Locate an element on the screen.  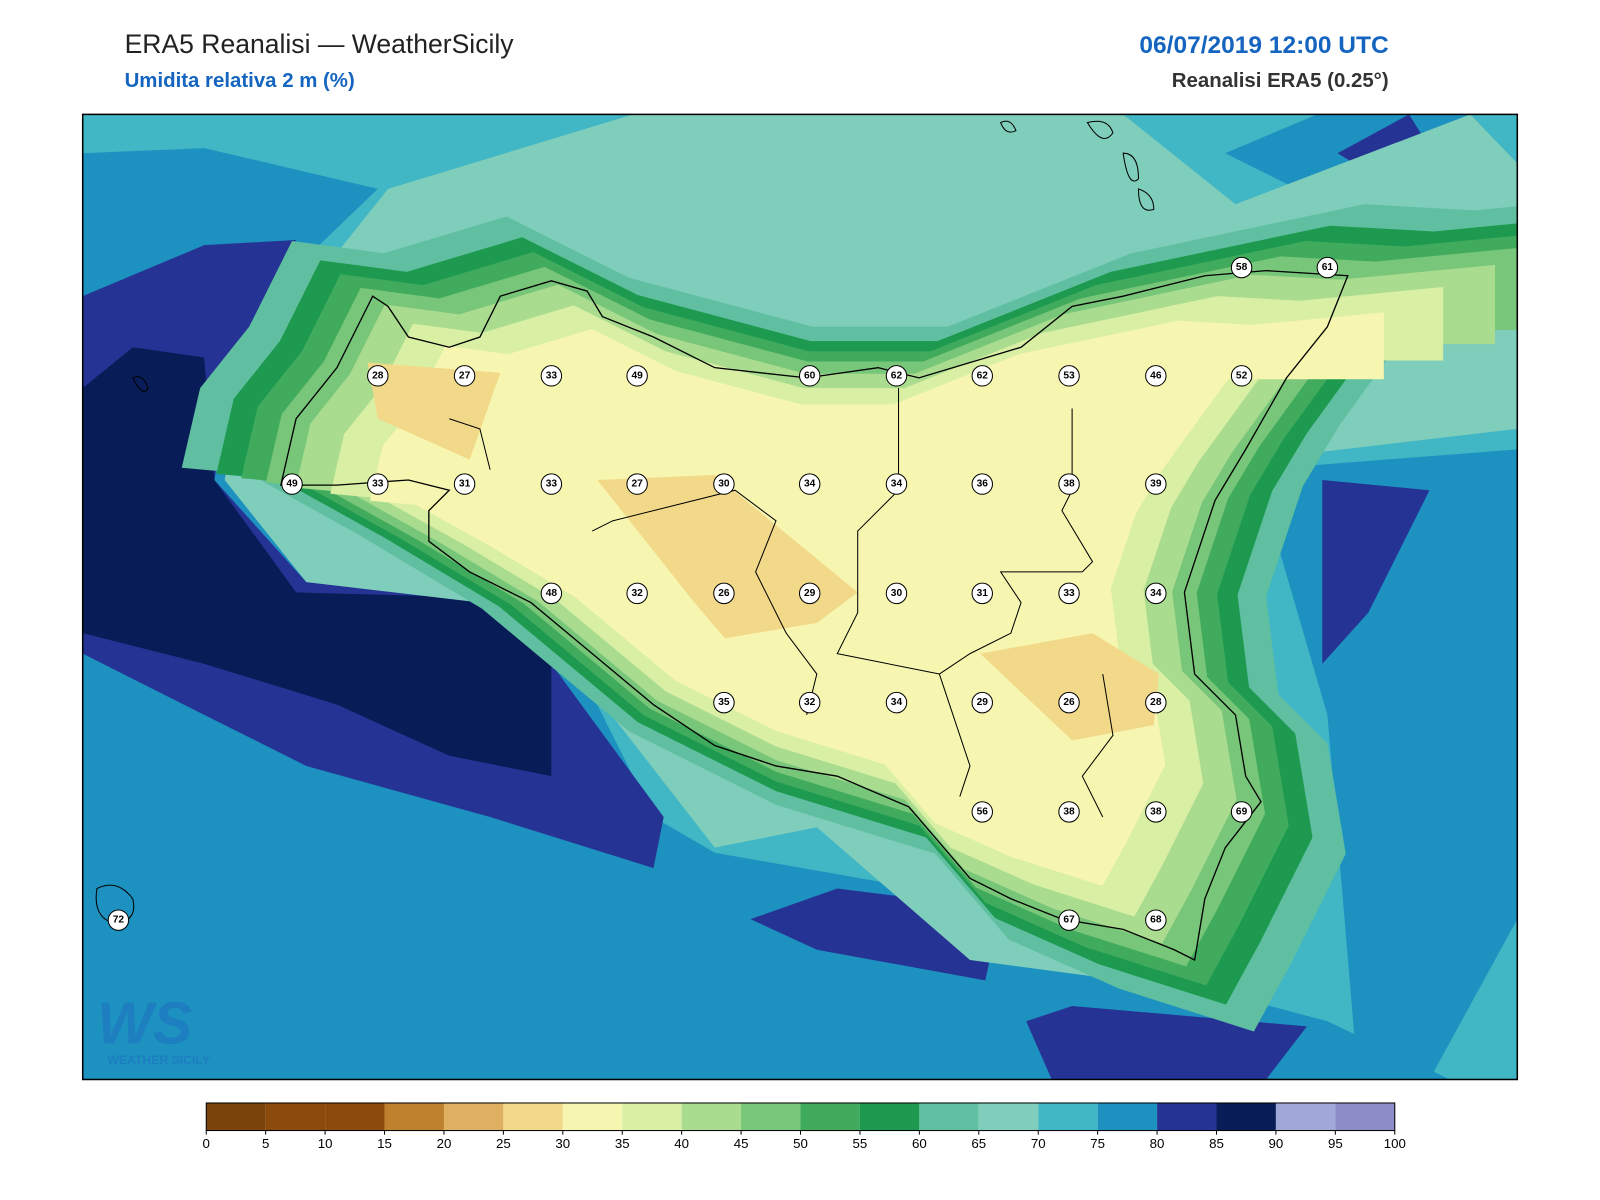
colorbar-tick-label: 0 is located at coordinates (206, 1143).